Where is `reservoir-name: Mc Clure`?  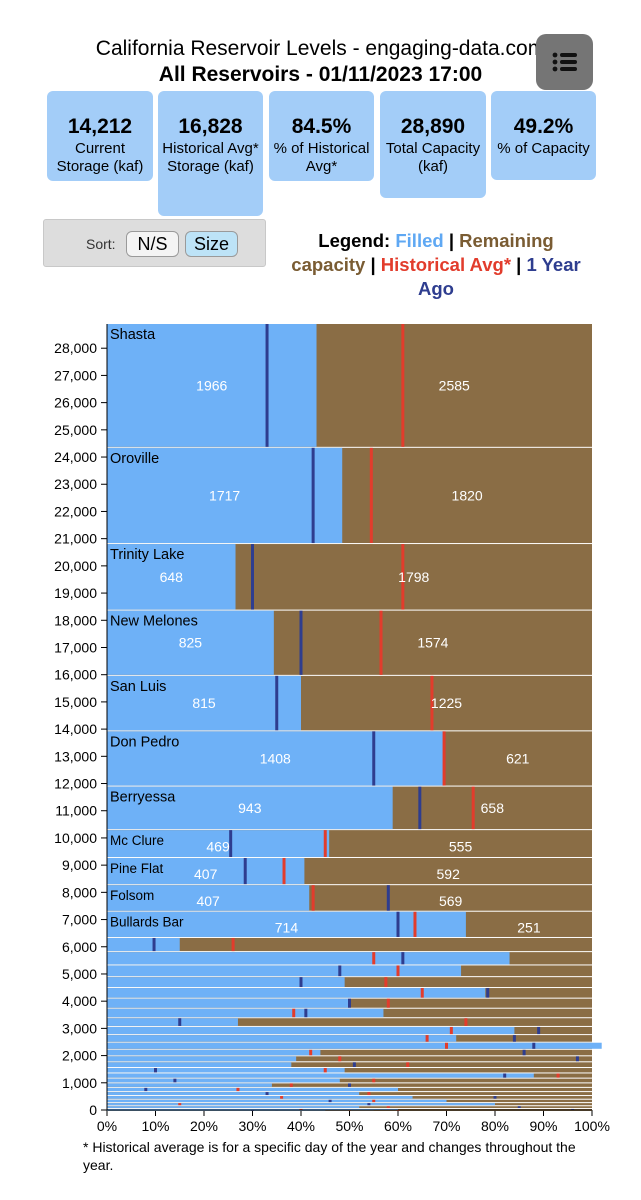
reservoir-name: Mc Clure is located at coordinates (137, 840).